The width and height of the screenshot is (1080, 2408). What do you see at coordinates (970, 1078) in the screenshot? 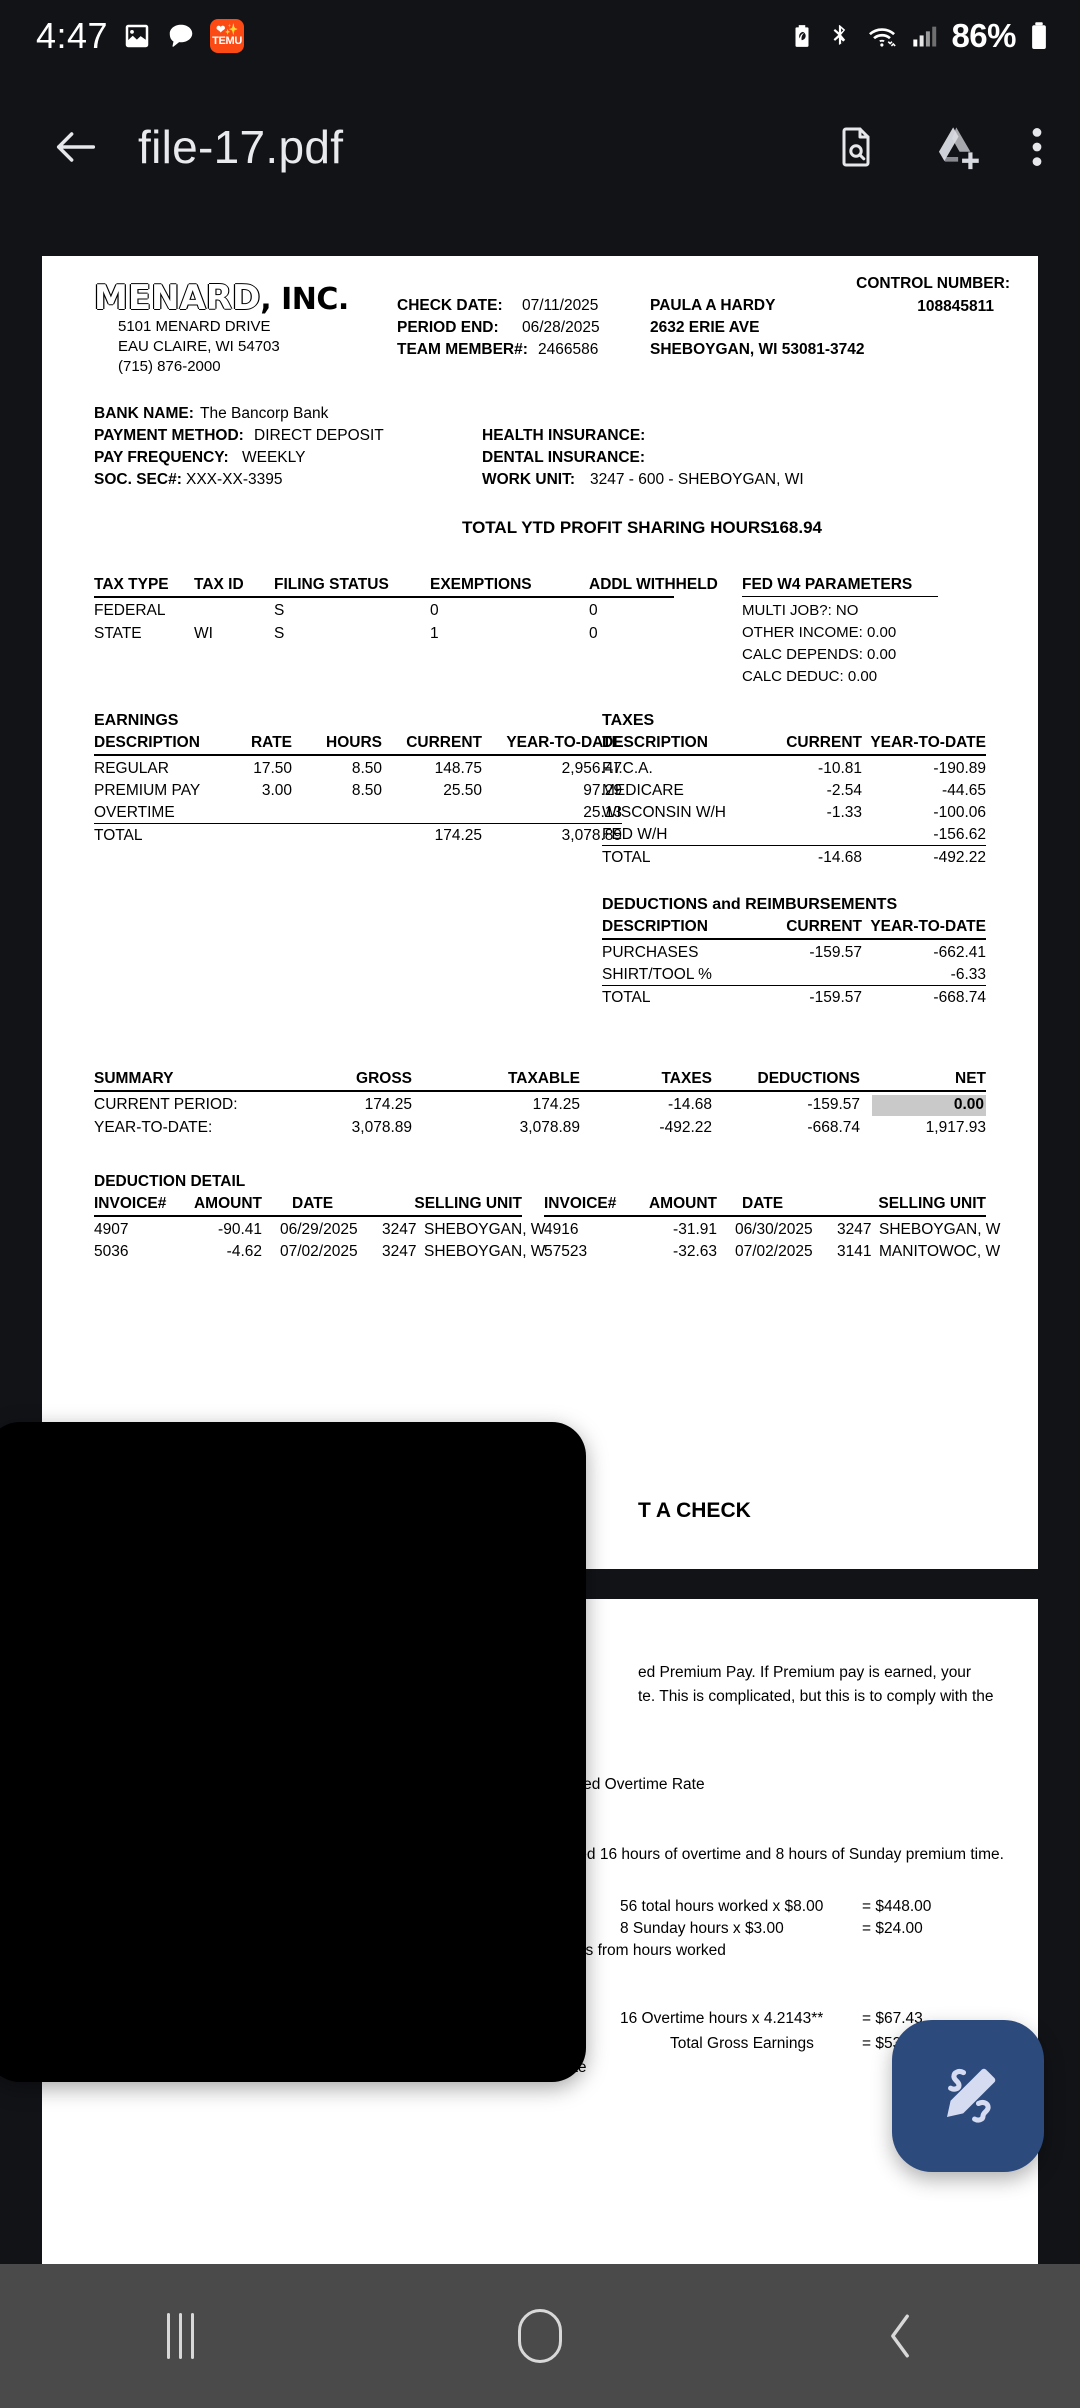
I see `summary-header-net: NET` at bounding box center [970, 1078].